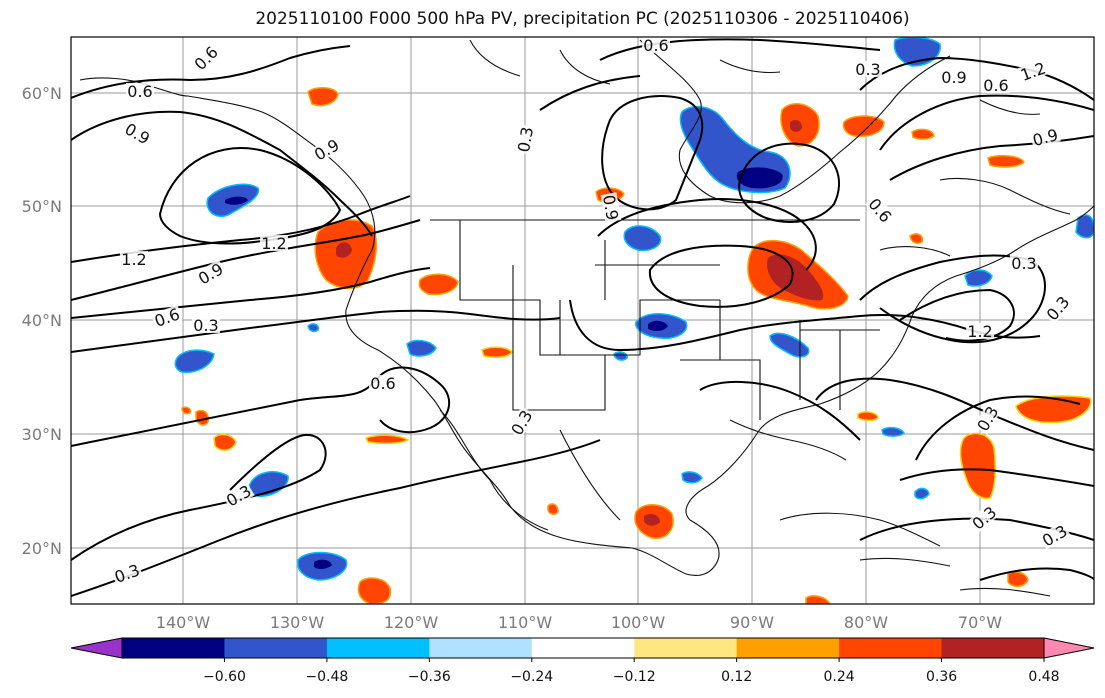 The image size is (1105, 698). What do you see at coordinates (752, 622) in the screenshot?
I see `lon-label: 90°W` at bounding box center [752, 622].